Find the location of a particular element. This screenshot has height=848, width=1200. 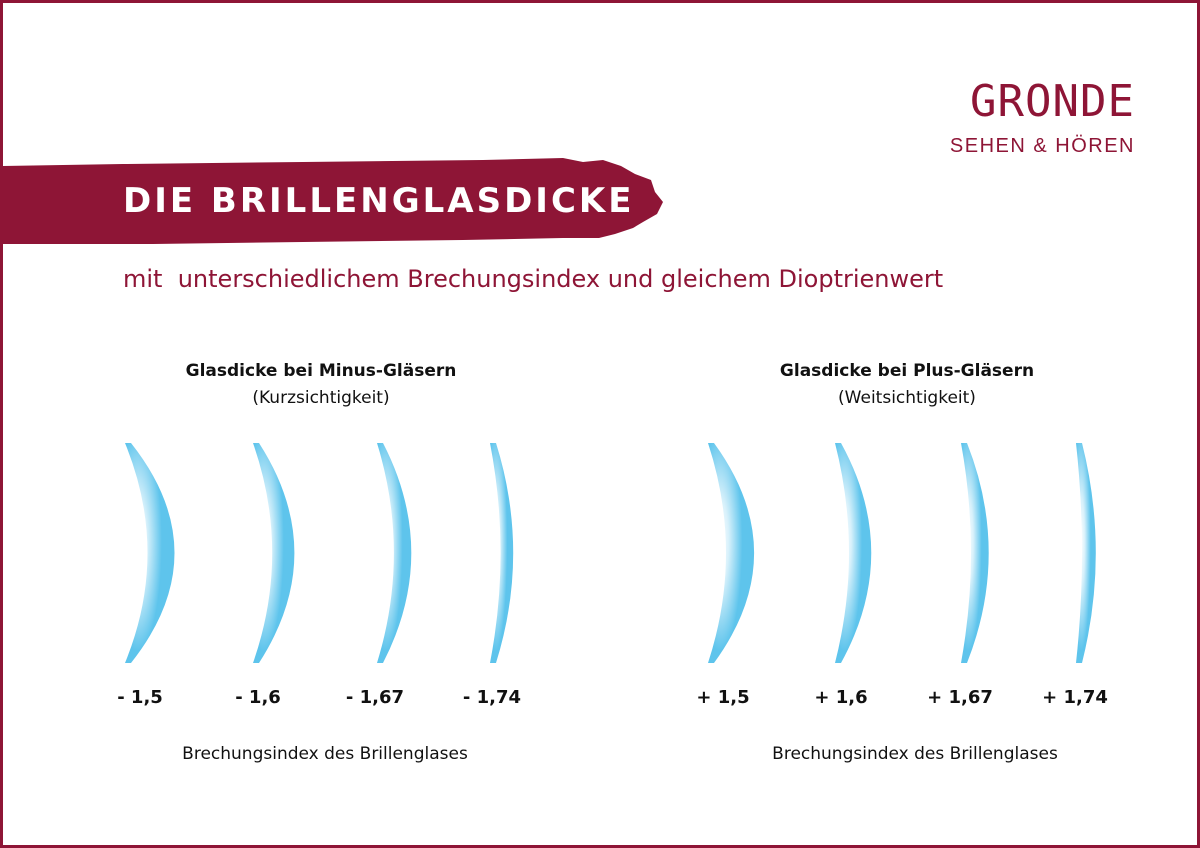

lens-label-minus-4: - 1,74 is located at coordinates (492, 697).